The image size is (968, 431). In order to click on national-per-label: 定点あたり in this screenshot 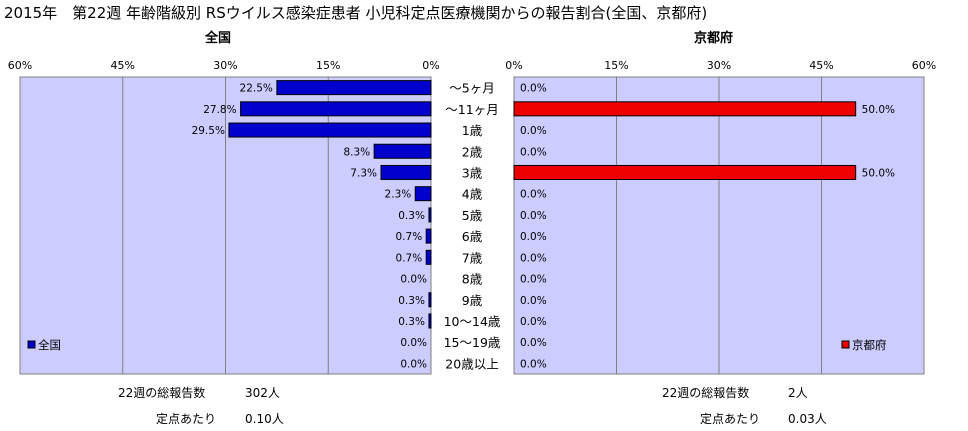, I will do `click(186, 419)`.